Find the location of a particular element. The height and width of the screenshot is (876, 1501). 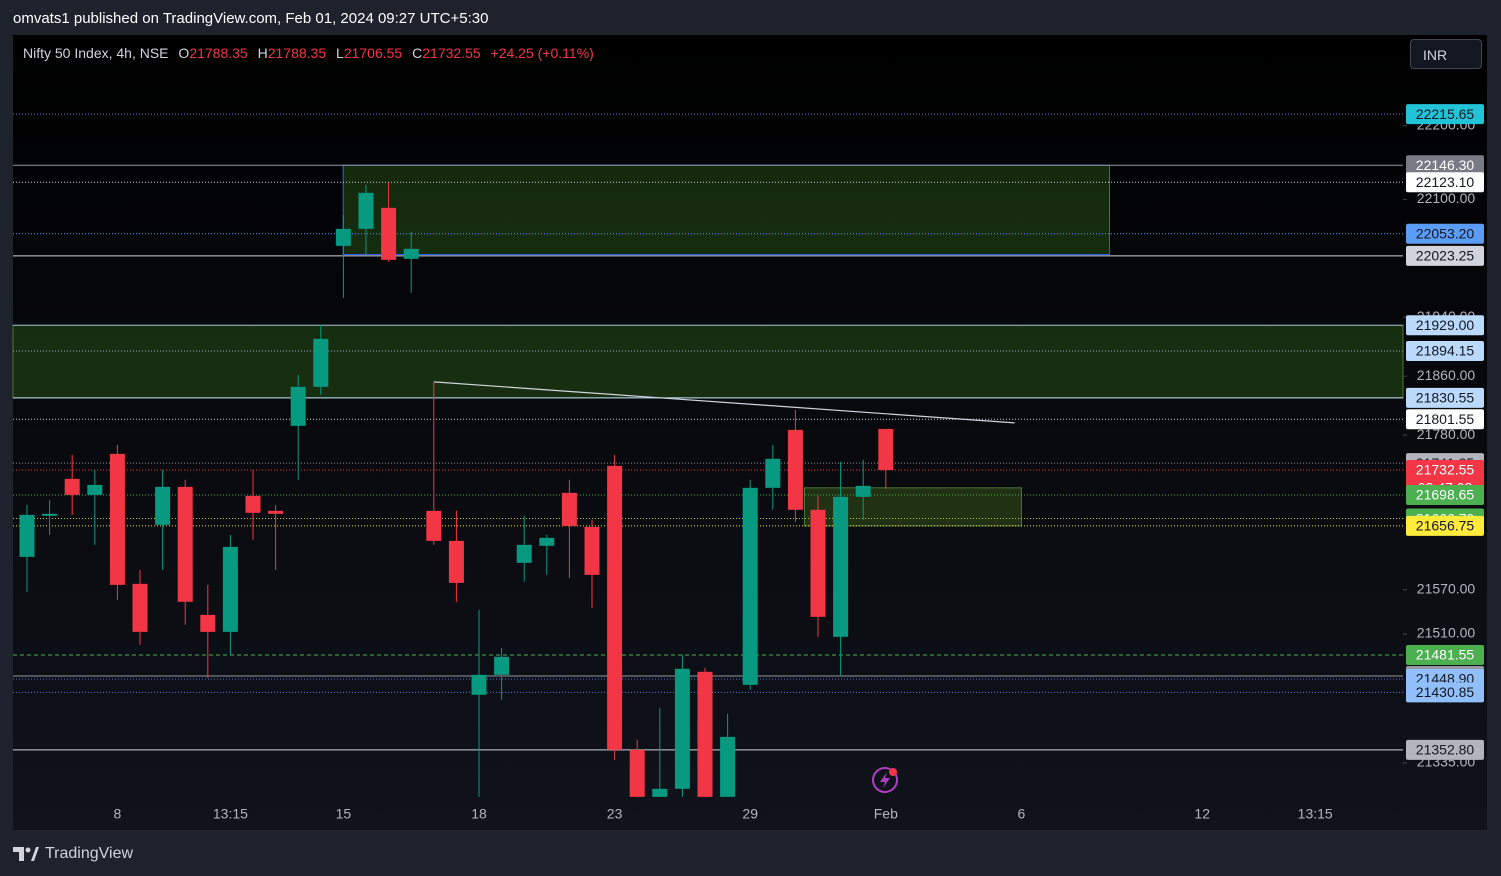

price-label: 21830.55 is located at coordinates (1445, 398).